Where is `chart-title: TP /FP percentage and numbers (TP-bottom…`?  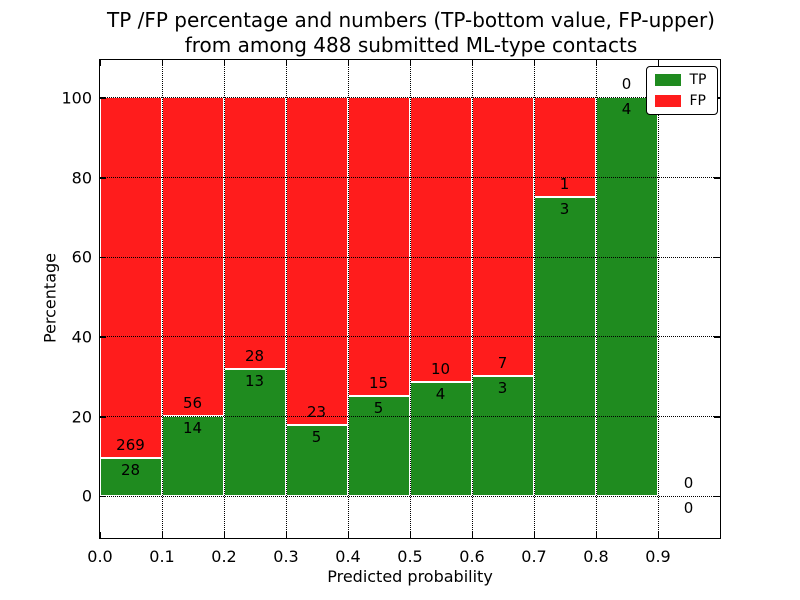
chart-title: TP /FP percentage and numbers (TP-bottom… is located at coordinates (411, 33).